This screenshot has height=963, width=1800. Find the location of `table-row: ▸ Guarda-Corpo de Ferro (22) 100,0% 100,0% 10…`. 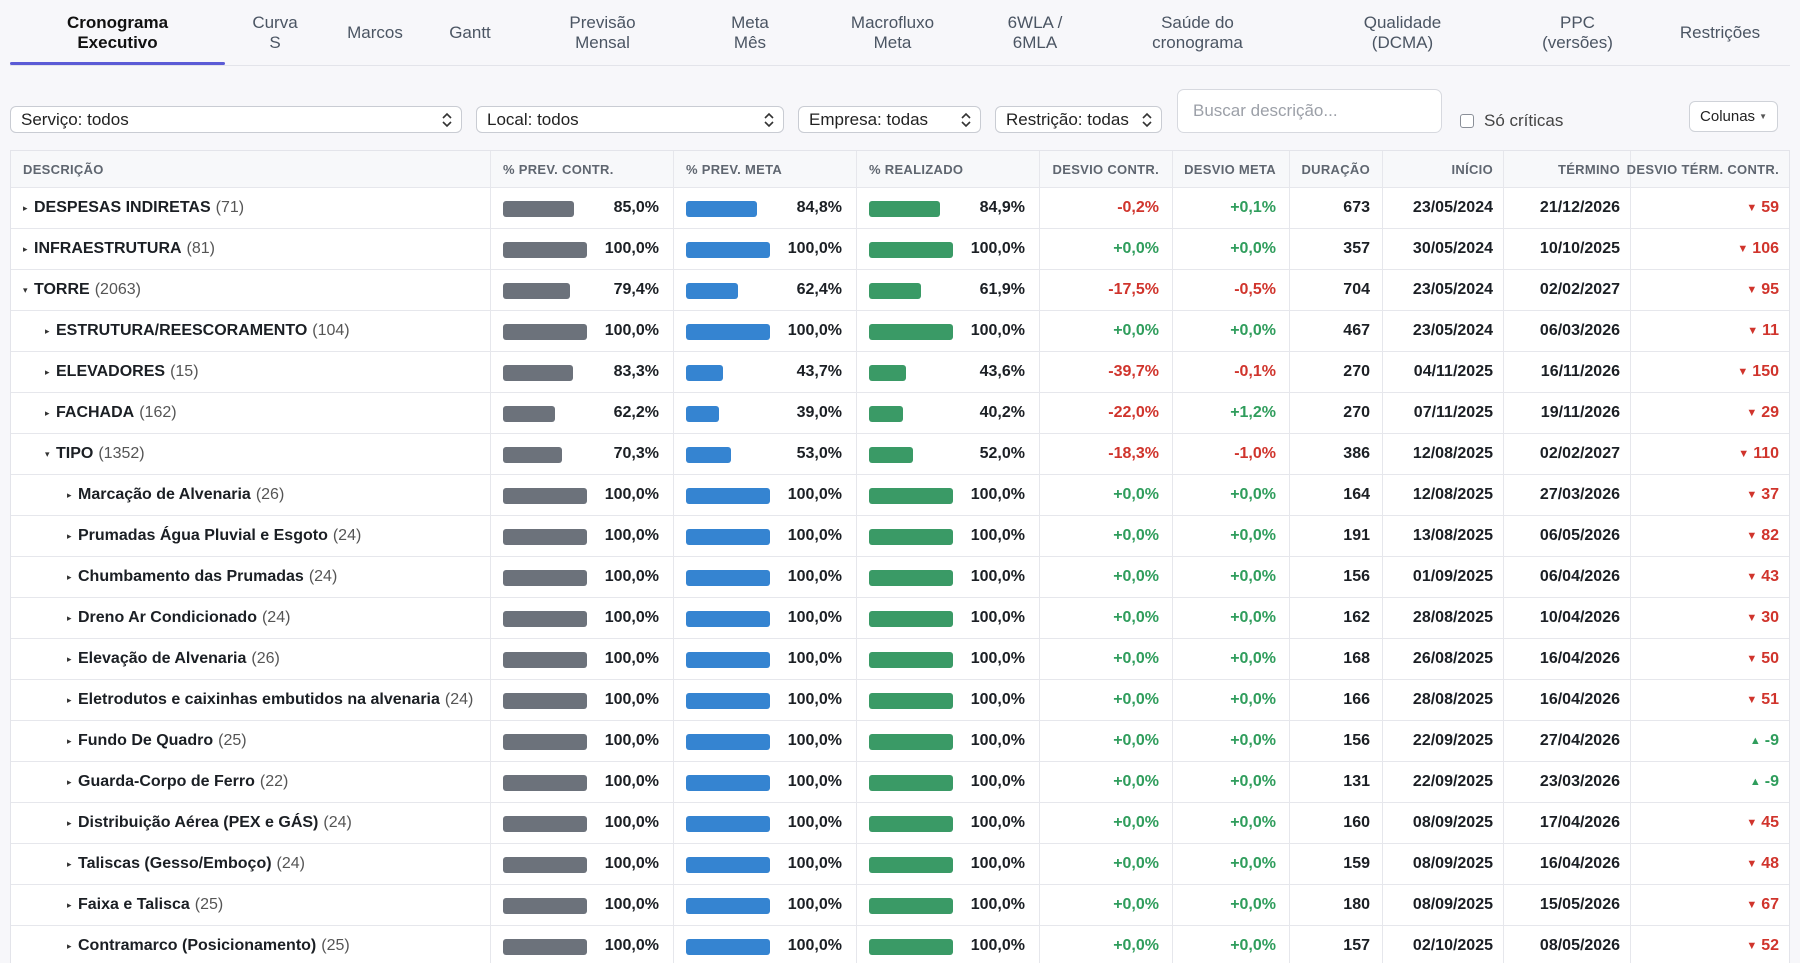

table-row: ▸ Guarda-Corpo de Ferro (22) 100,0% 100,0% 10… is located at coordinates (900, 782).